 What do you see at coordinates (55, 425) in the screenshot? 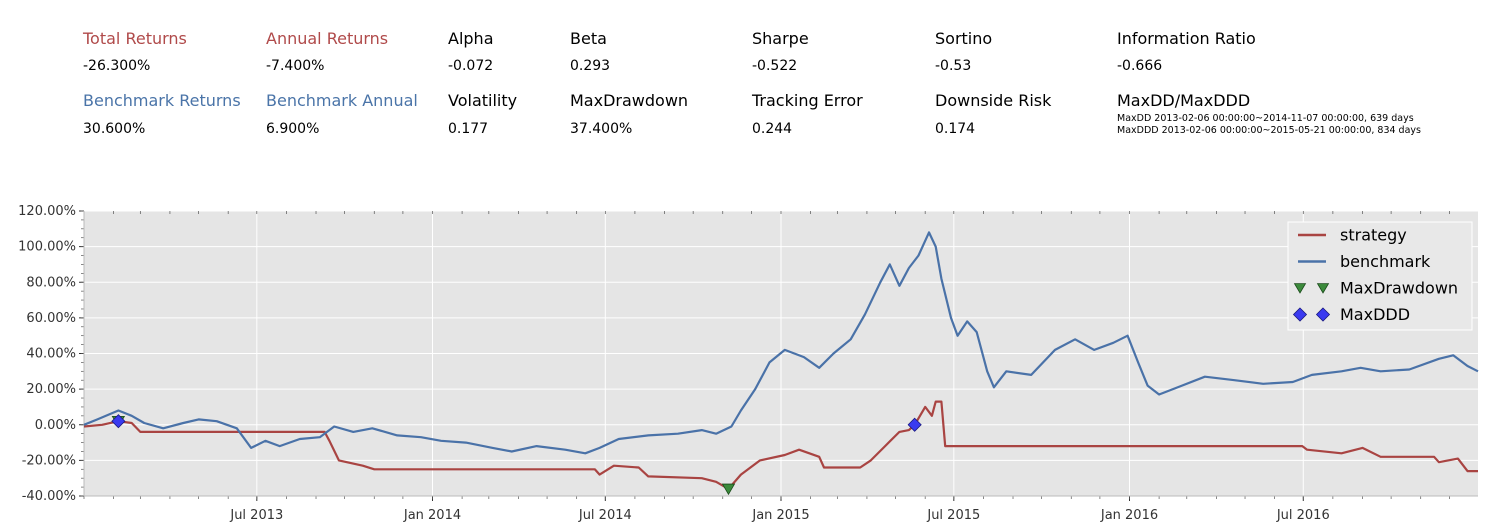
I see `y-tick-label: 0.00%` at bounding box center [55, 425].